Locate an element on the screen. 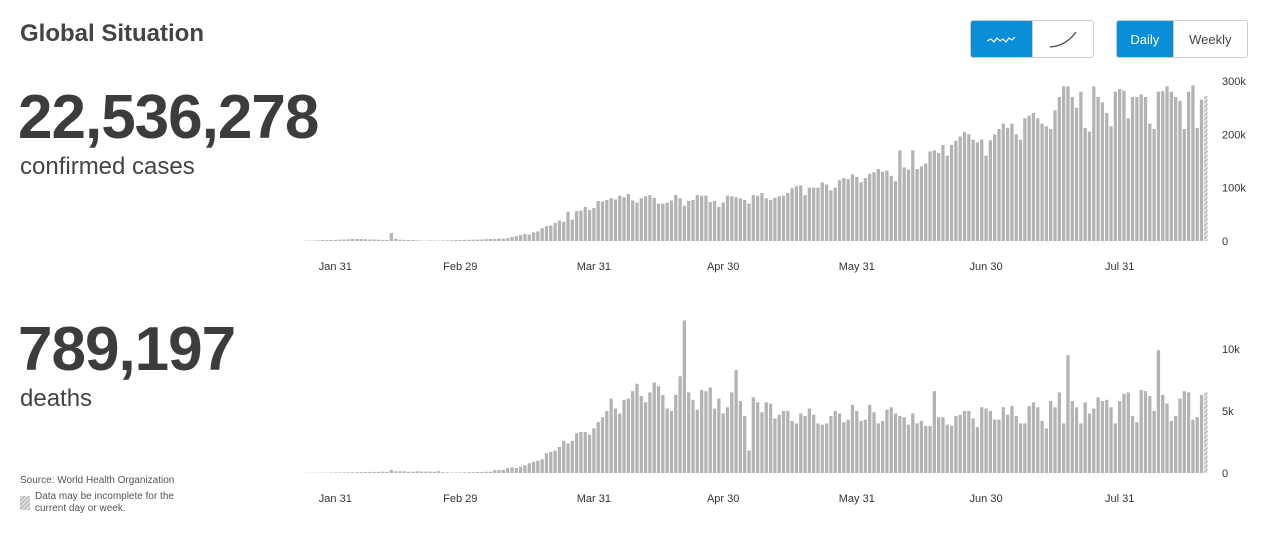  linear-button is located at coordinates (1001, 39).